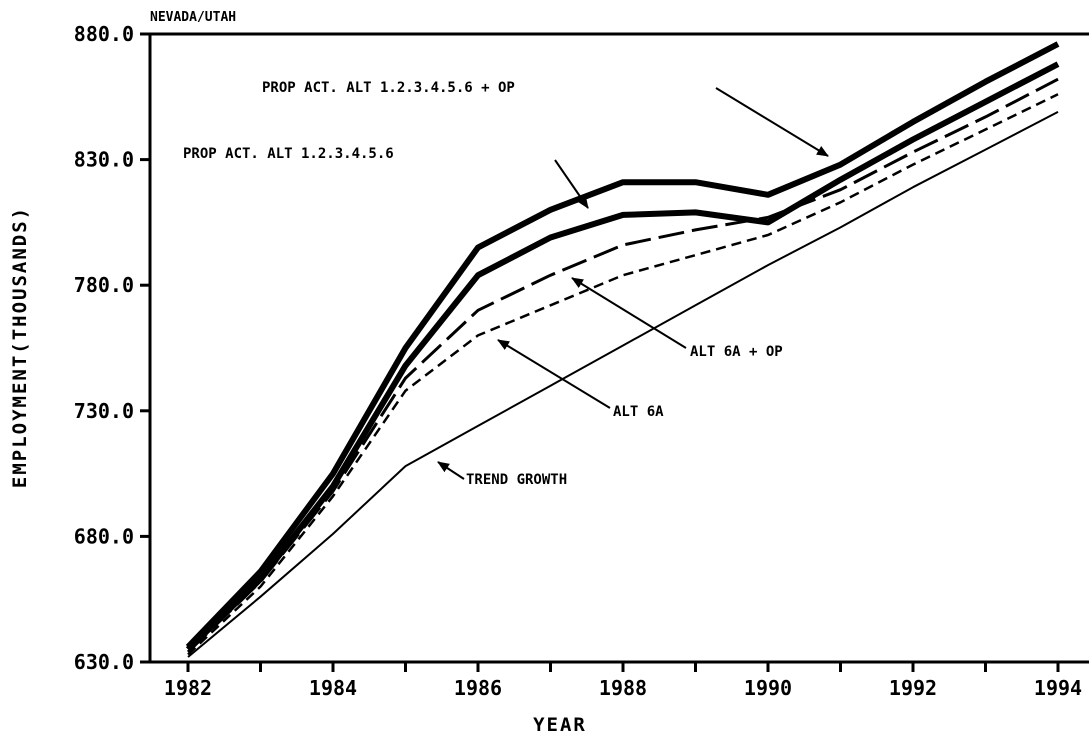  I want to click on y-tick-label: 830.0, so click(104, 160).